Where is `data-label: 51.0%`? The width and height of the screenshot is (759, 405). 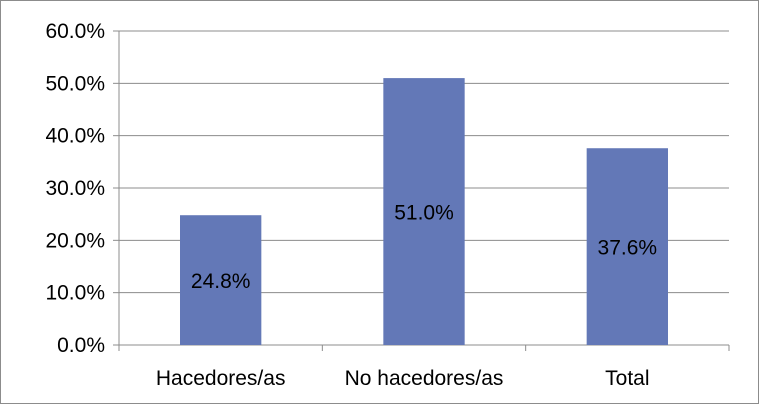 data-label: 51.0% is located at coordinates (424, 213).